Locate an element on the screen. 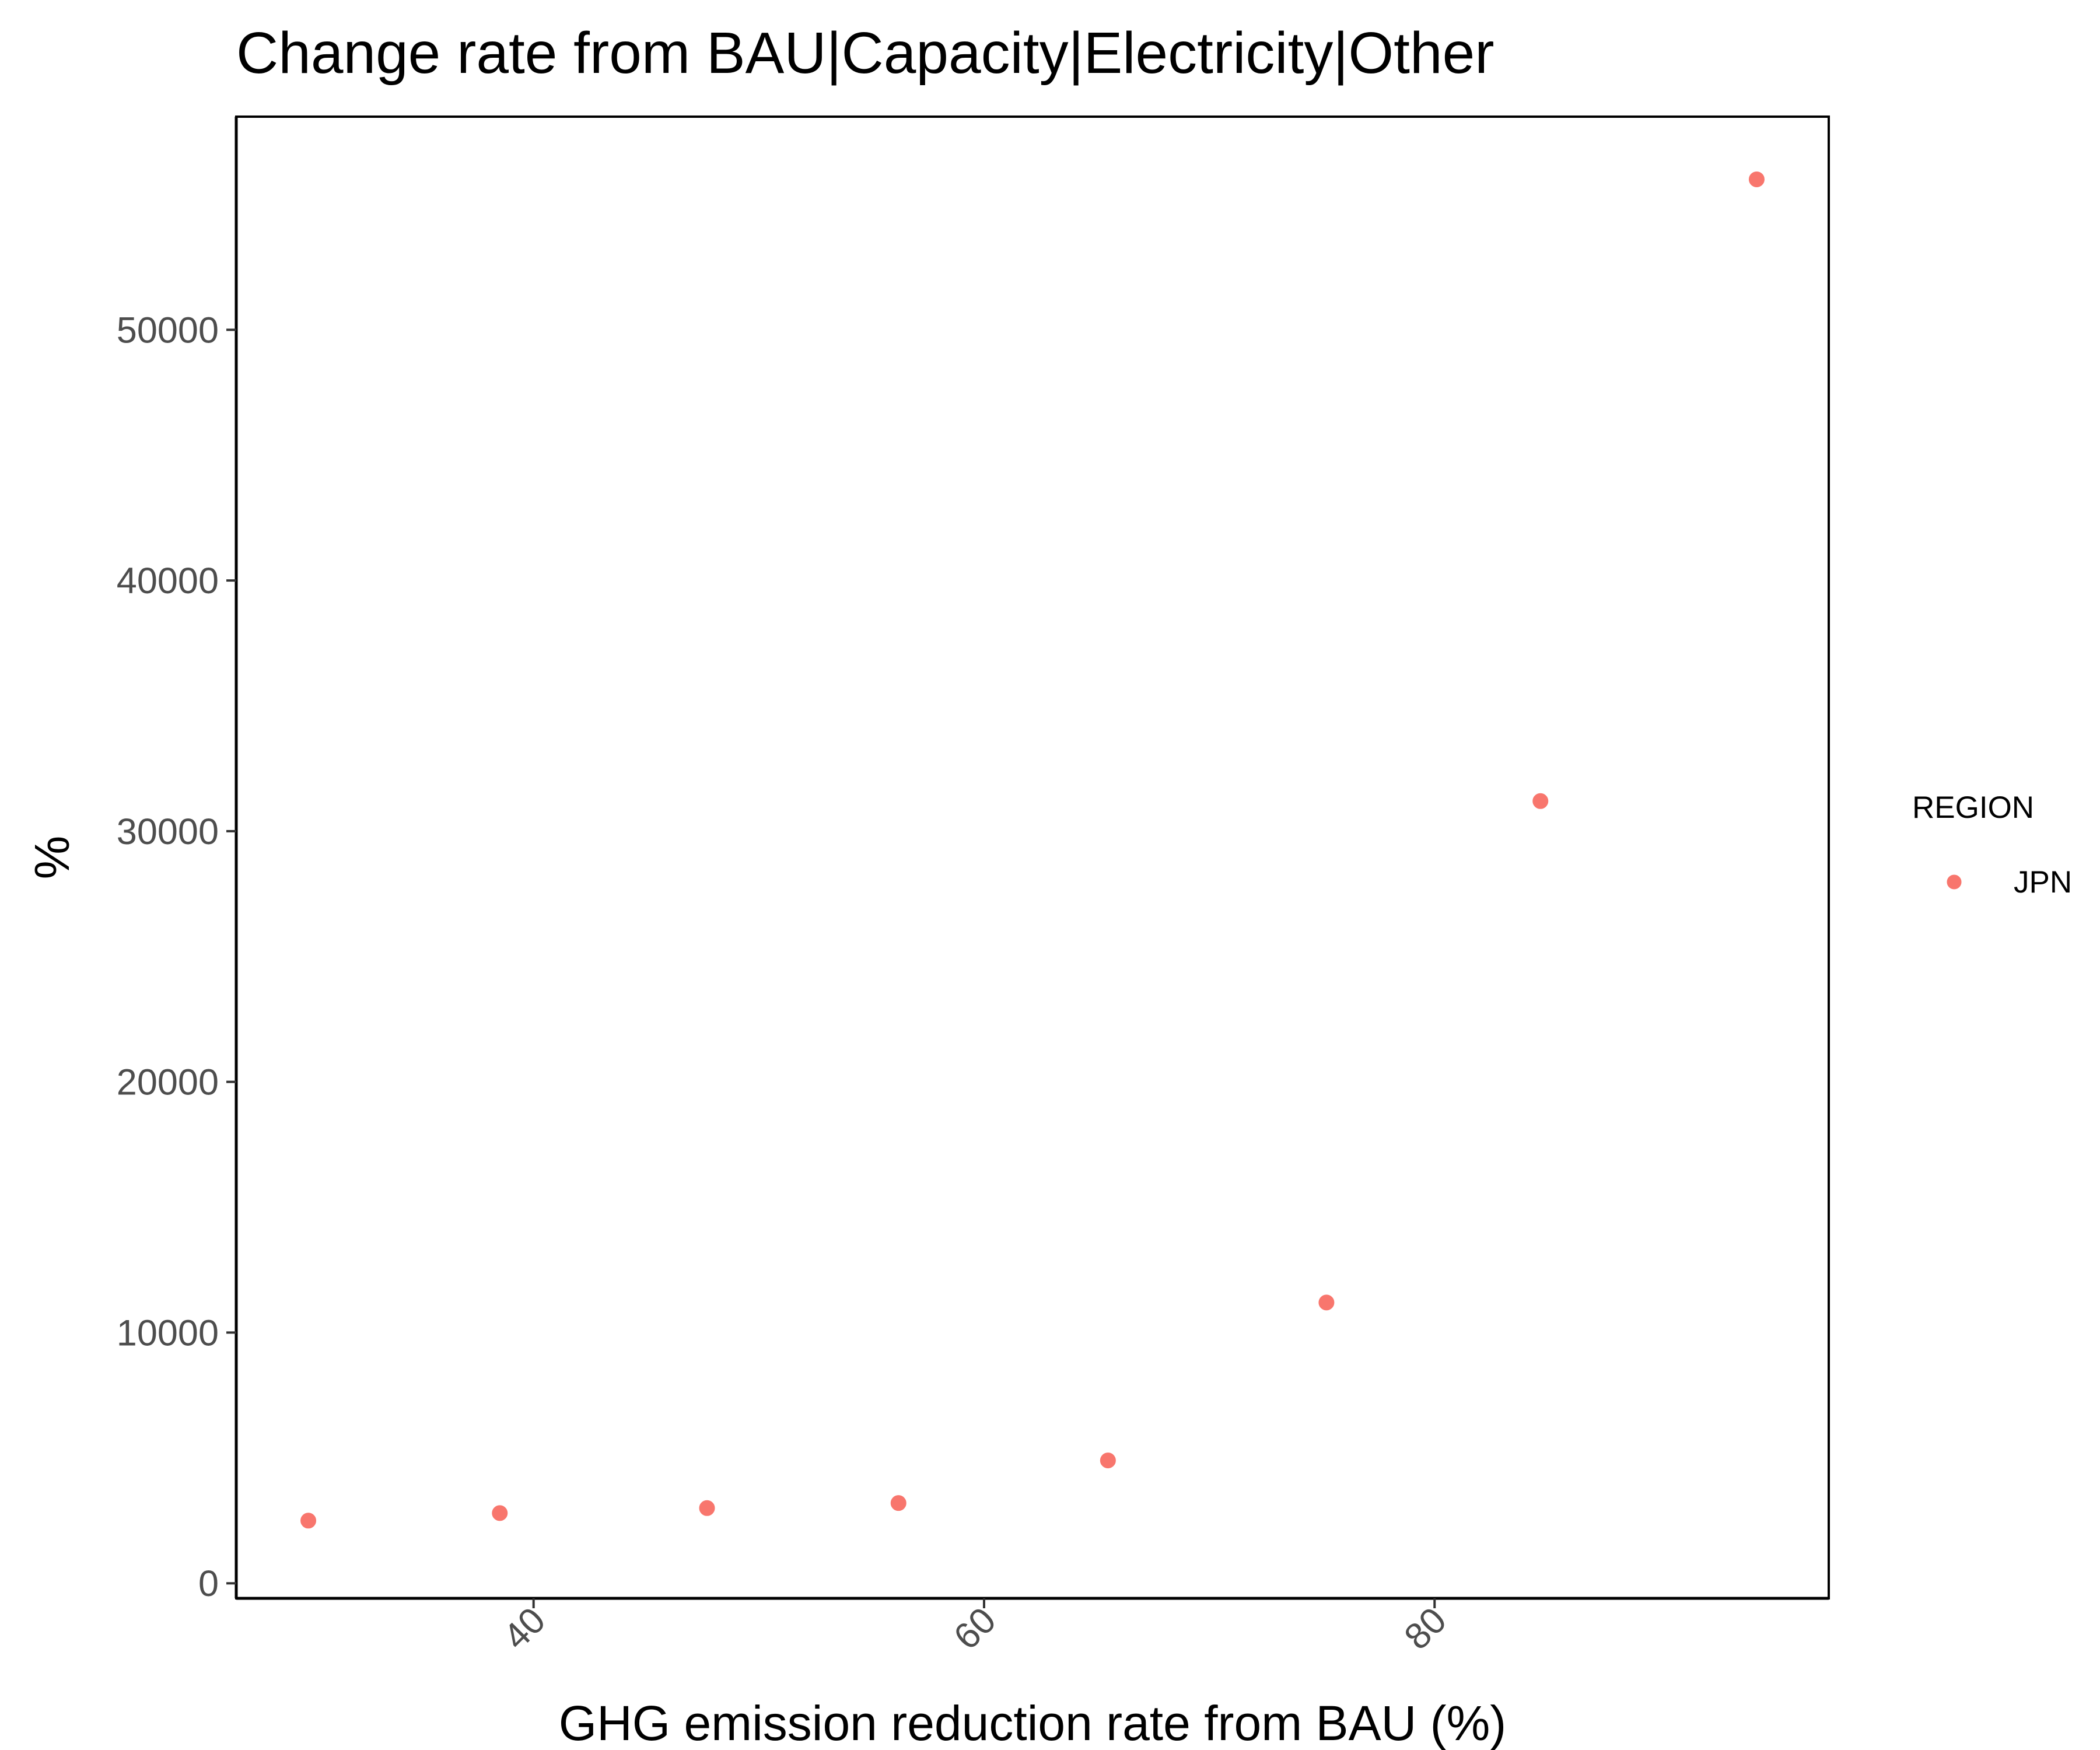 This screenshot has height=1750, width=2100. legend: REGION JPN is located at coordinates (1992, 845).